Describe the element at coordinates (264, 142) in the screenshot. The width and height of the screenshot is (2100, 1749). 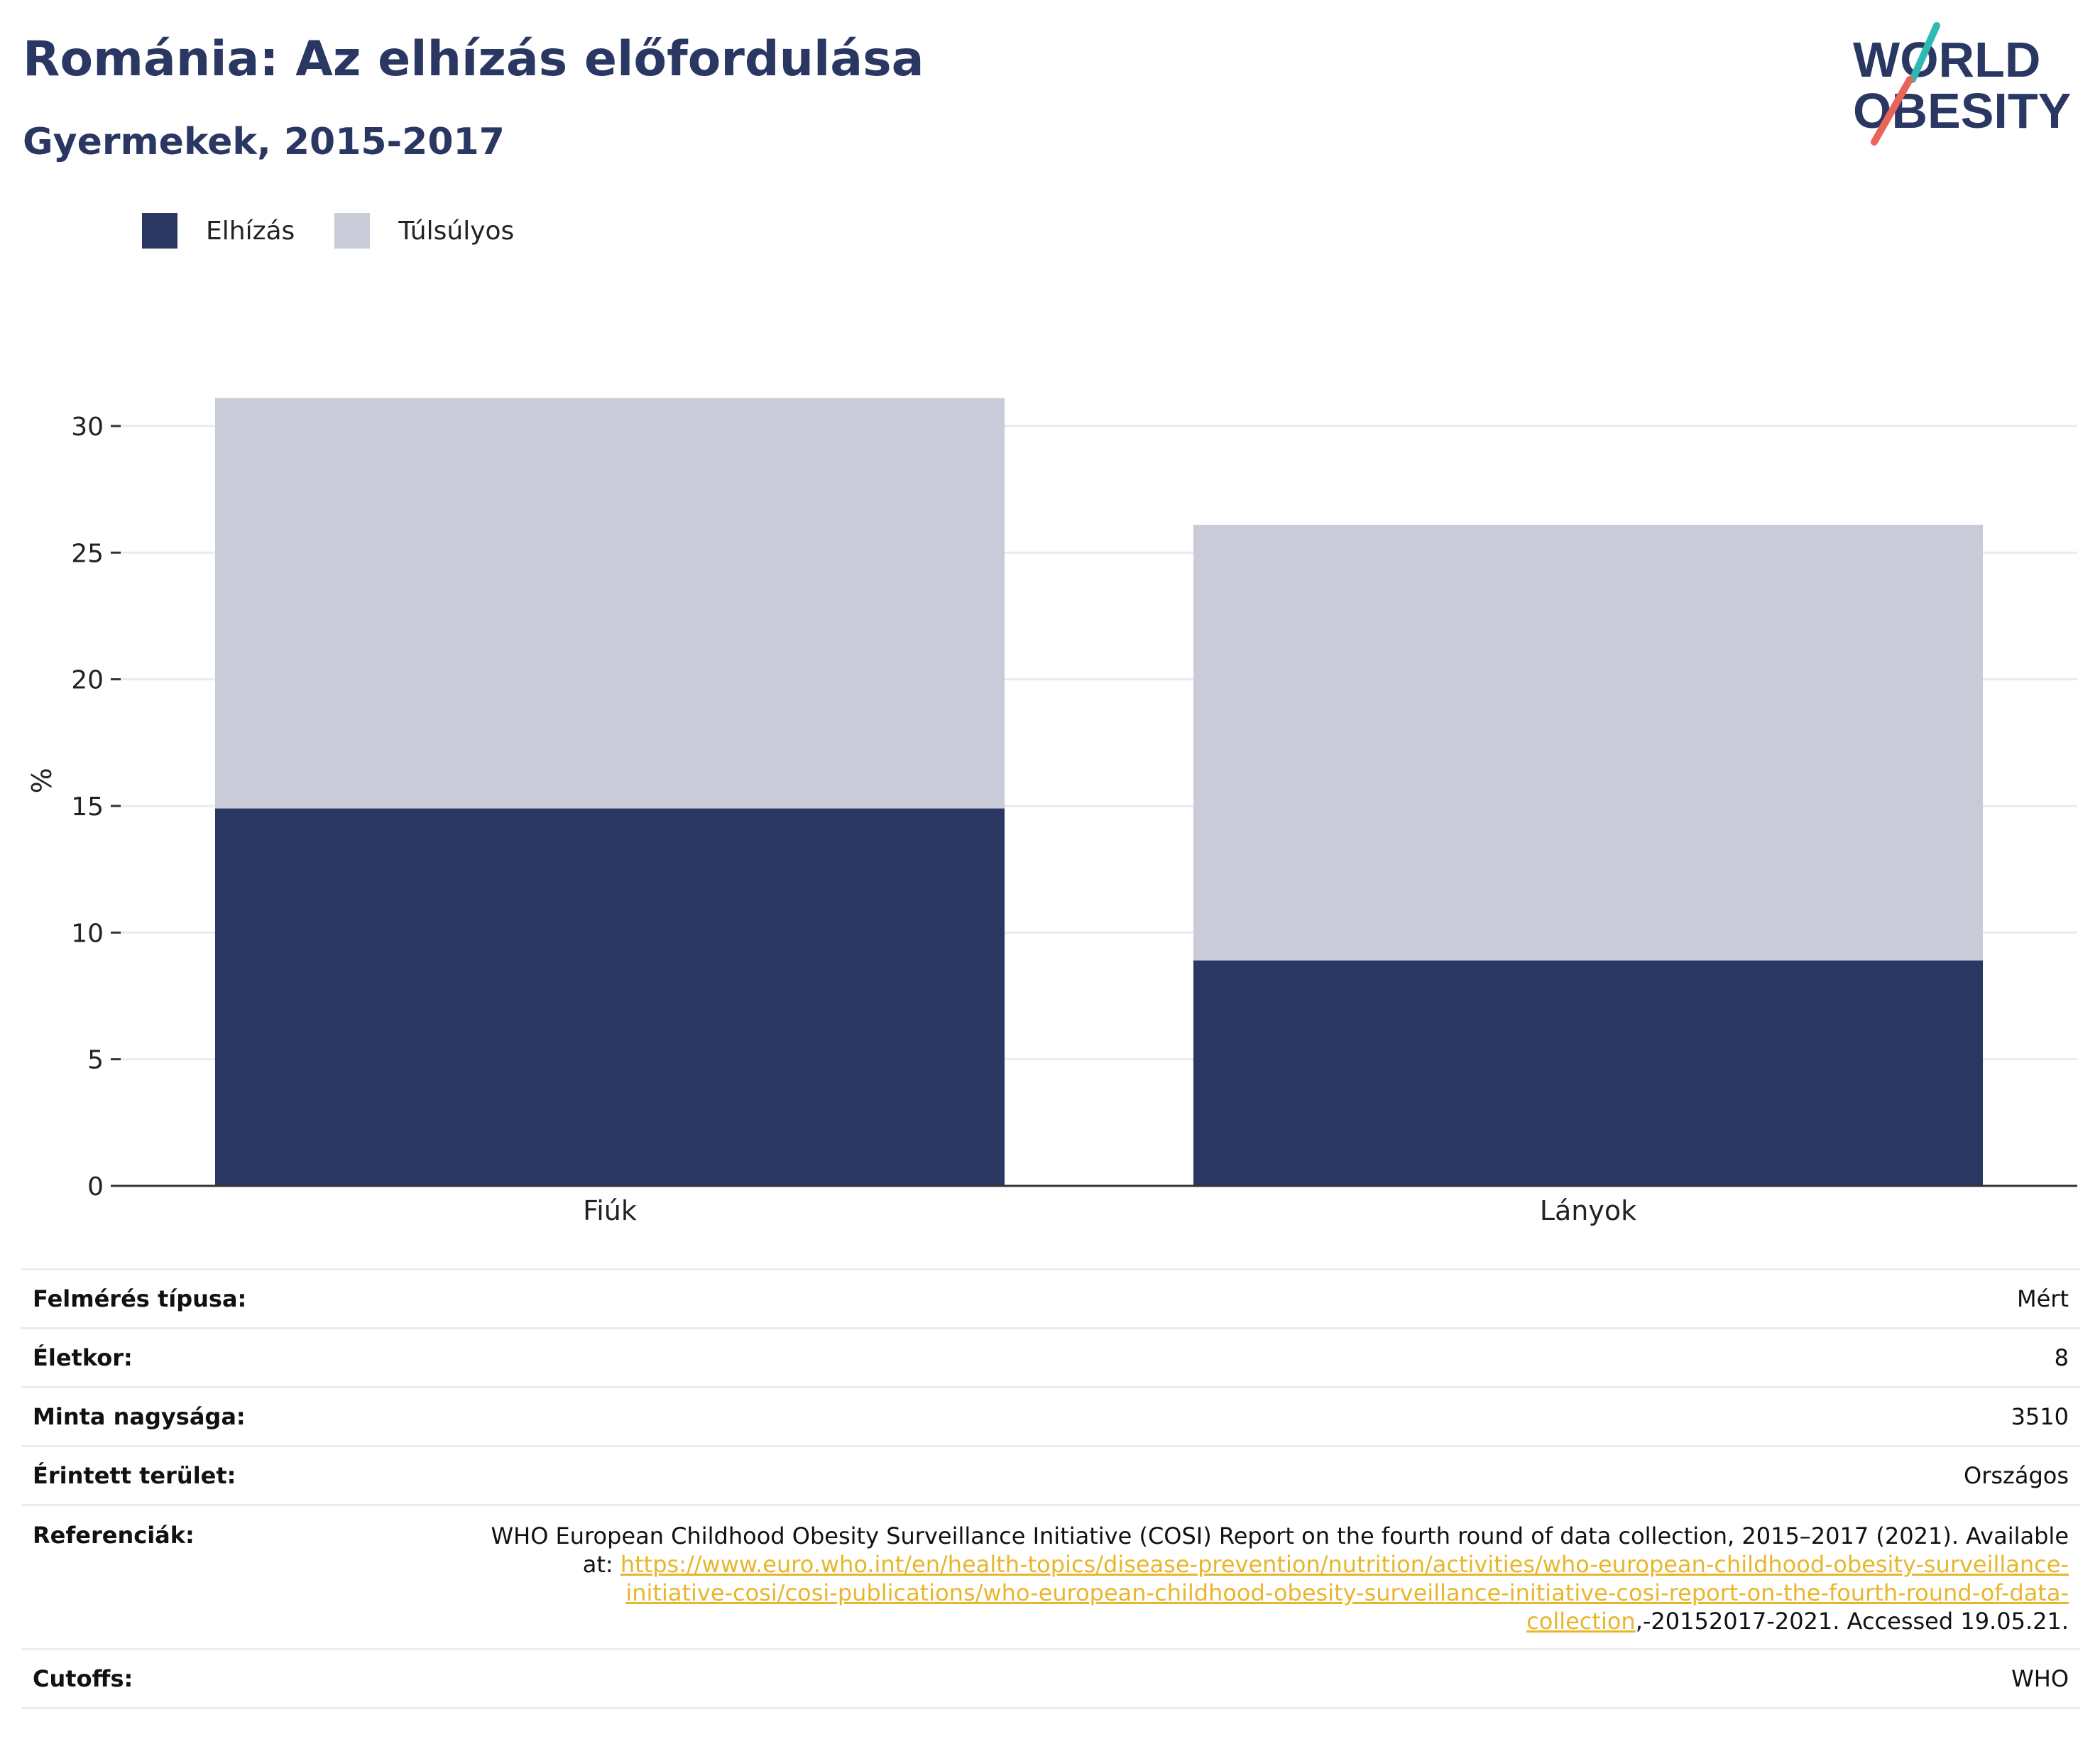
I see `chart-subtitle: Gyermekek, 2015-2017` at that location.